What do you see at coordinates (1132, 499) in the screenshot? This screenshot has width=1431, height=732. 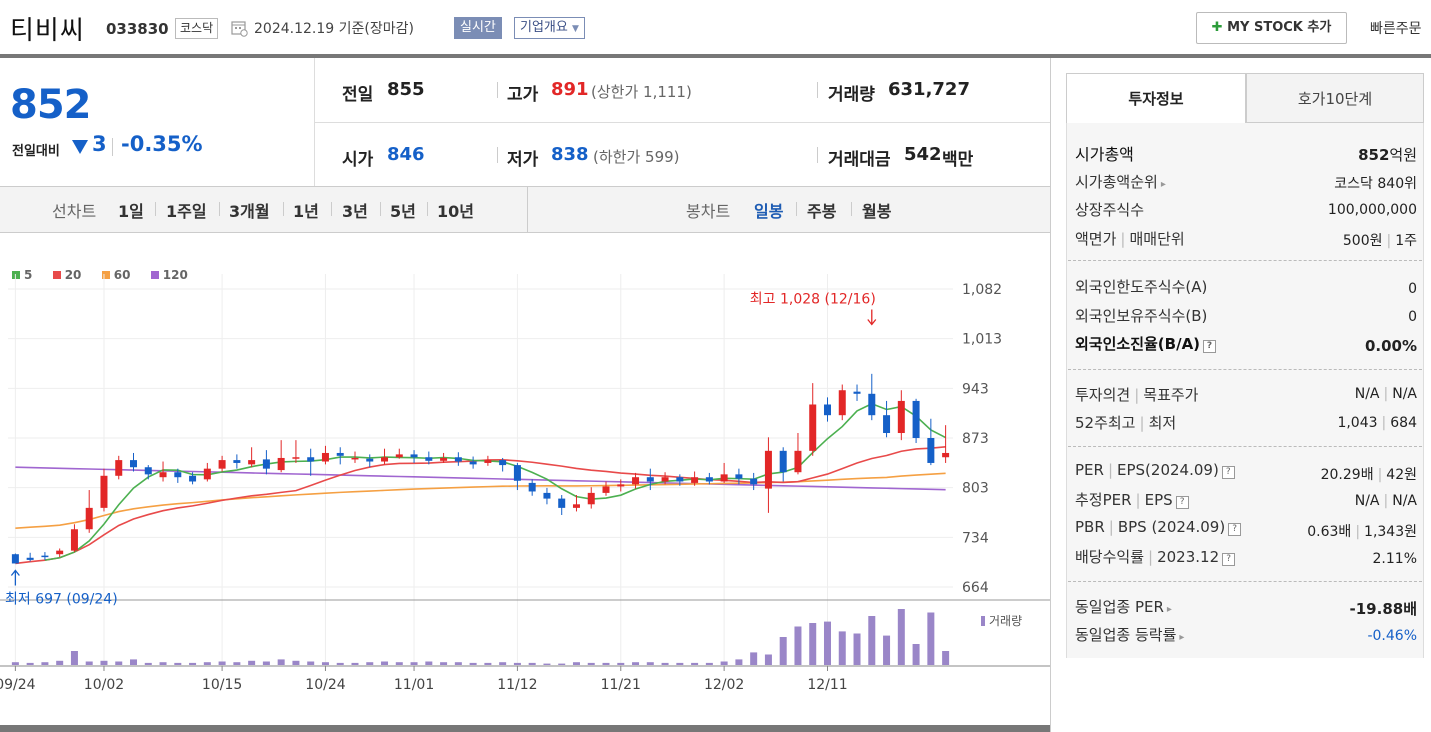 I see `est-per-label: 추정PER | EPS?` at bounding box center [1132, 499].